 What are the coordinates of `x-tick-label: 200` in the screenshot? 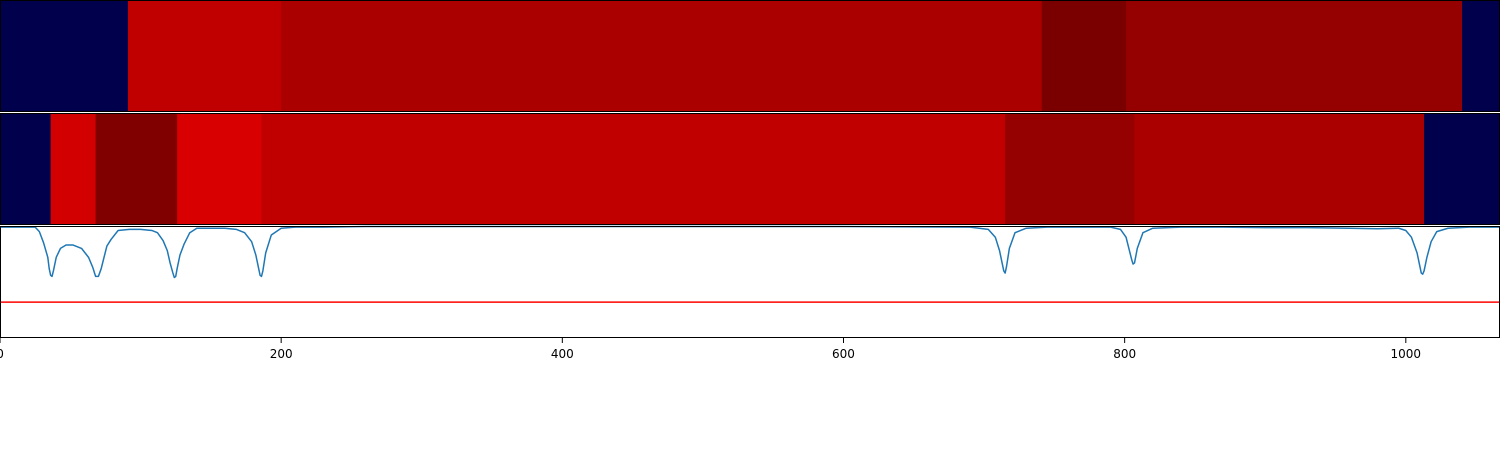 It's located at (281, 354).